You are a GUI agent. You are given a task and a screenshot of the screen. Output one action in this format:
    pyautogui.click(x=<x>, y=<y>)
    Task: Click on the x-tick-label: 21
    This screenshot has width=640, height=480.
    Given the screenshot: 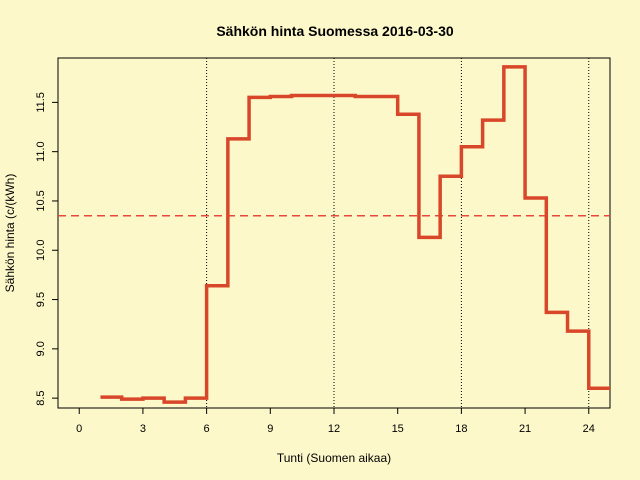 What is the action you would take?
    pyautogui.click(x=525, y=429)
    